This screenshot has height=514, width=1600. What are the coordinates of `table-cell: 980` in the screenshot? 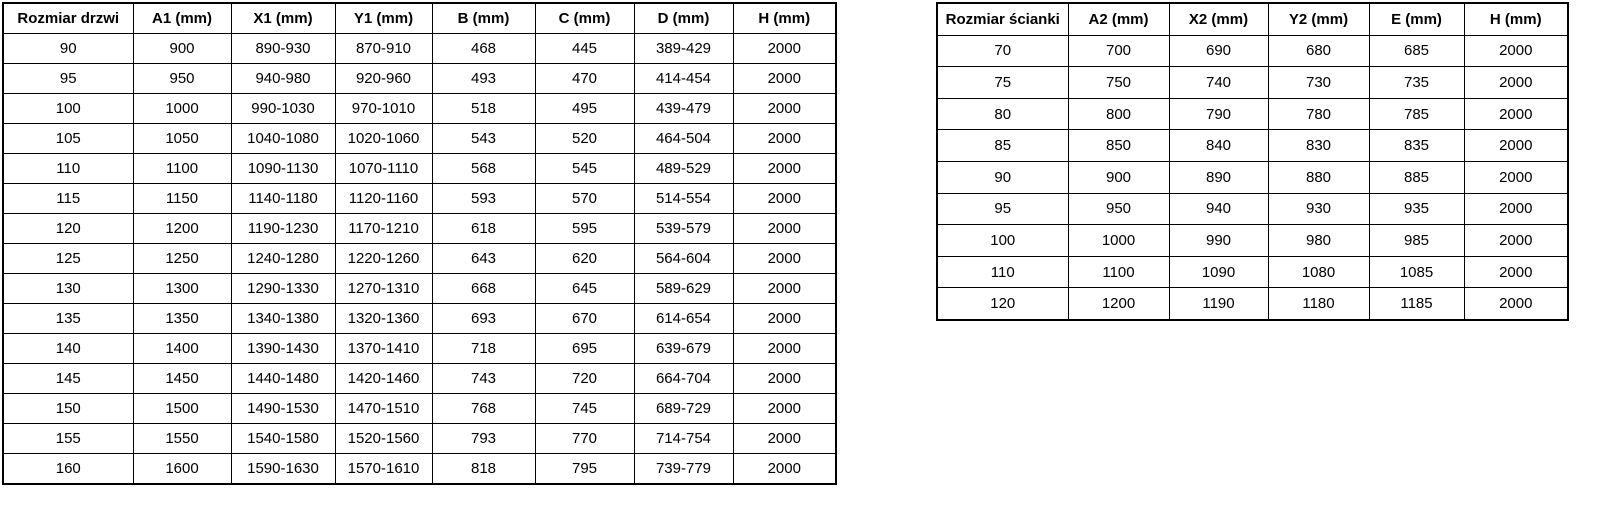 It's located at (1318, 240).